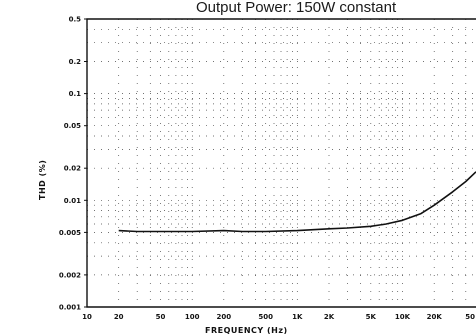  I want to click on y-tick-label: 0.1, so click(75, 94).